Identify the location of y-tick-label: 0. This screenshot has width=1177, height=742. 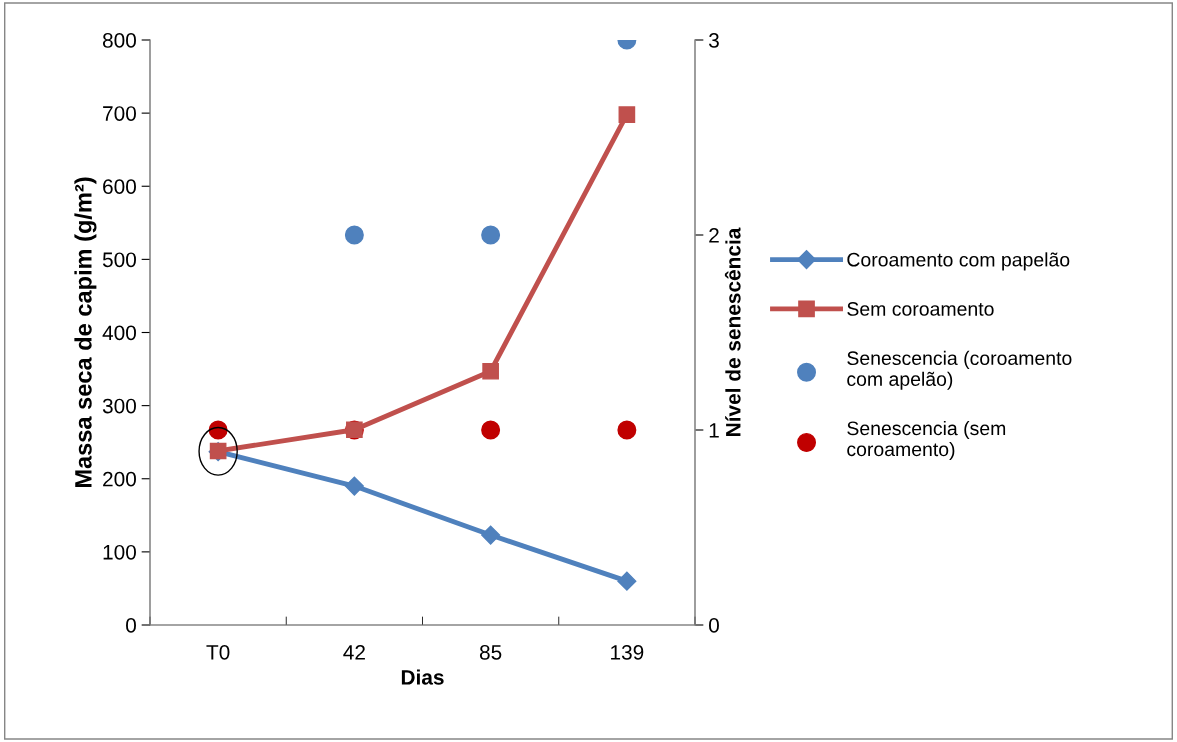
(131, 625).